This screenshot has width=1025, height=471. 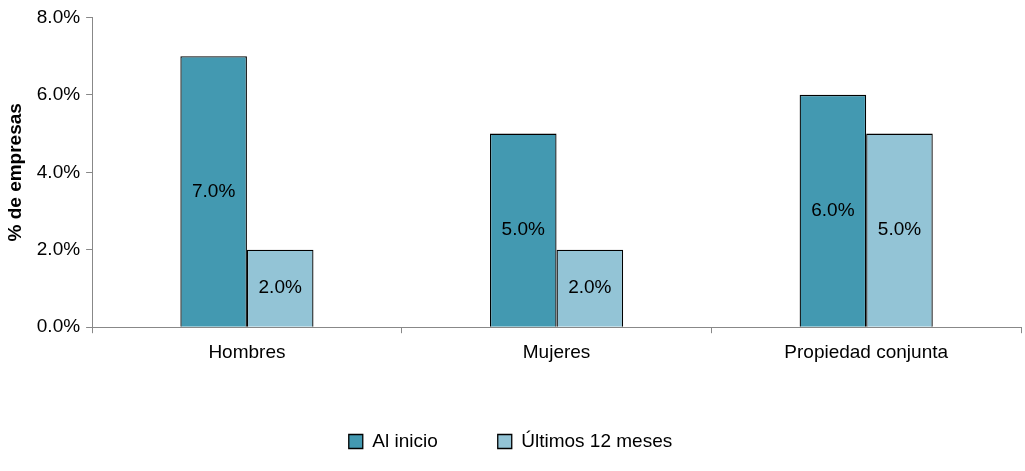 I want to click on y-tick-label: 0.0%, so click(x=58, y=326).